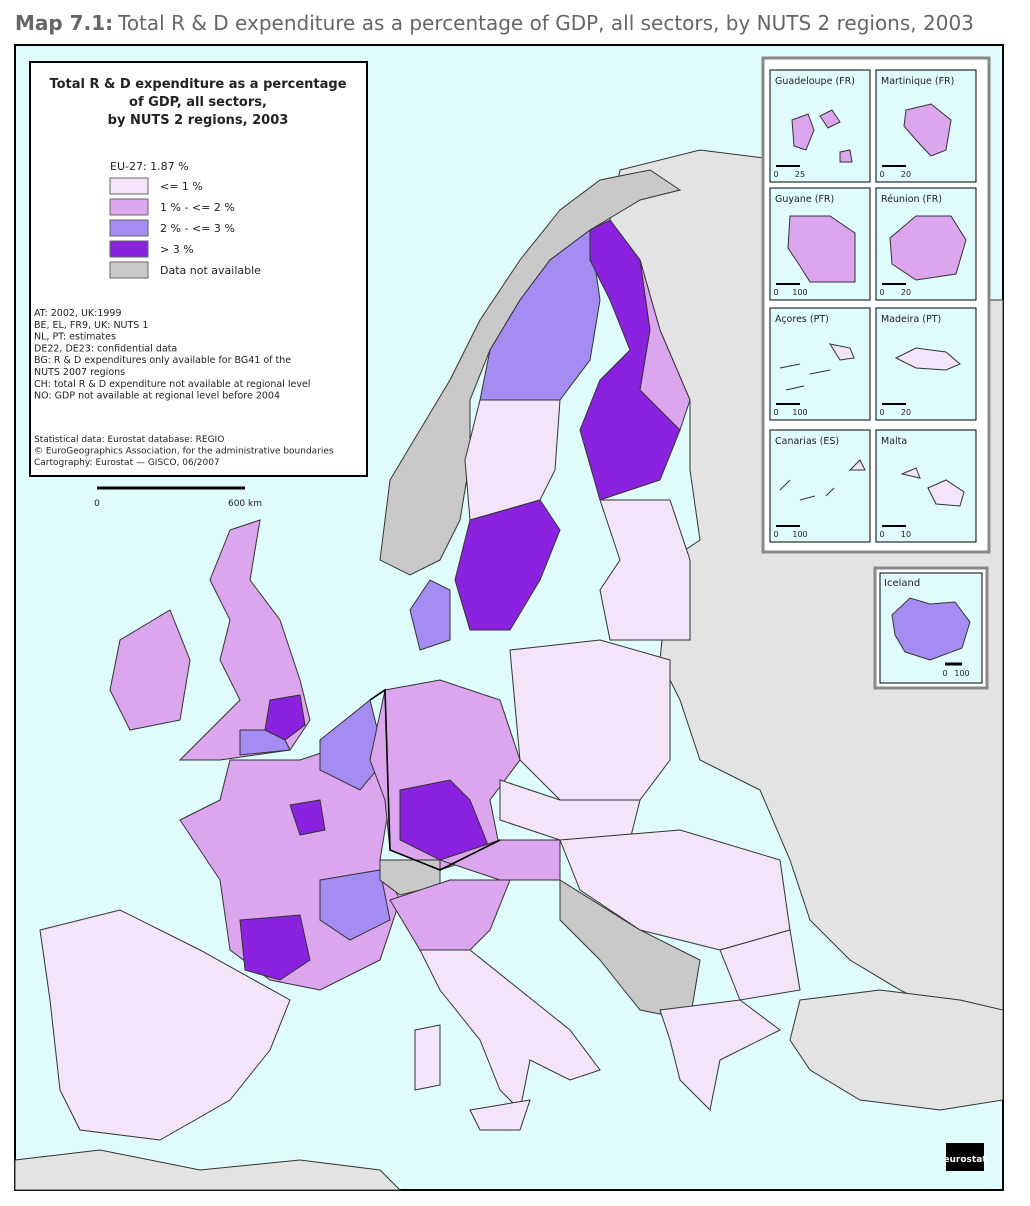 Image resolution: width=1030 pixels, height=1206 pixels. What do you see at coordinates (807, 441) in the screenshot?
I see `inset-title: Canarias (ES)` at bounding box center [807, 441].